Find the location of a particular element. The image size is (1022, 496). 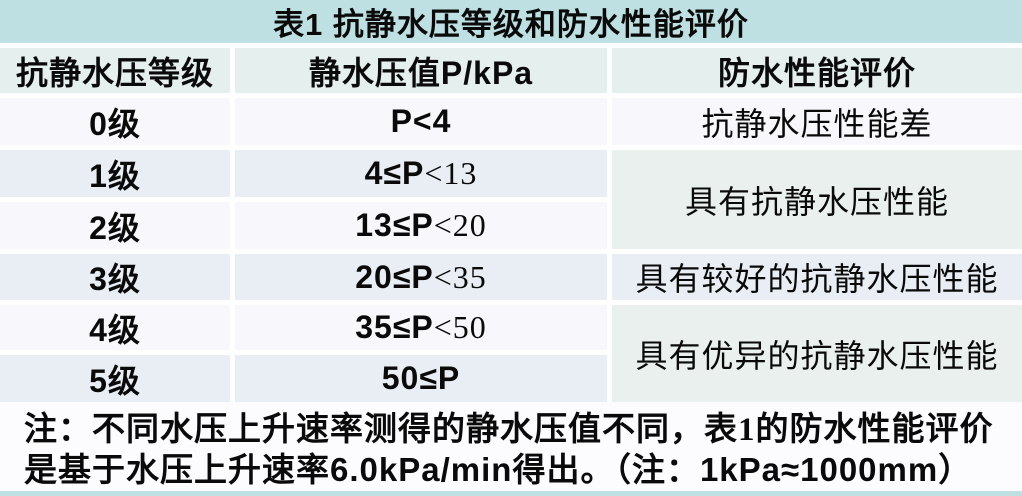

grade-label: 1级 is located at coordinates (115, 175).